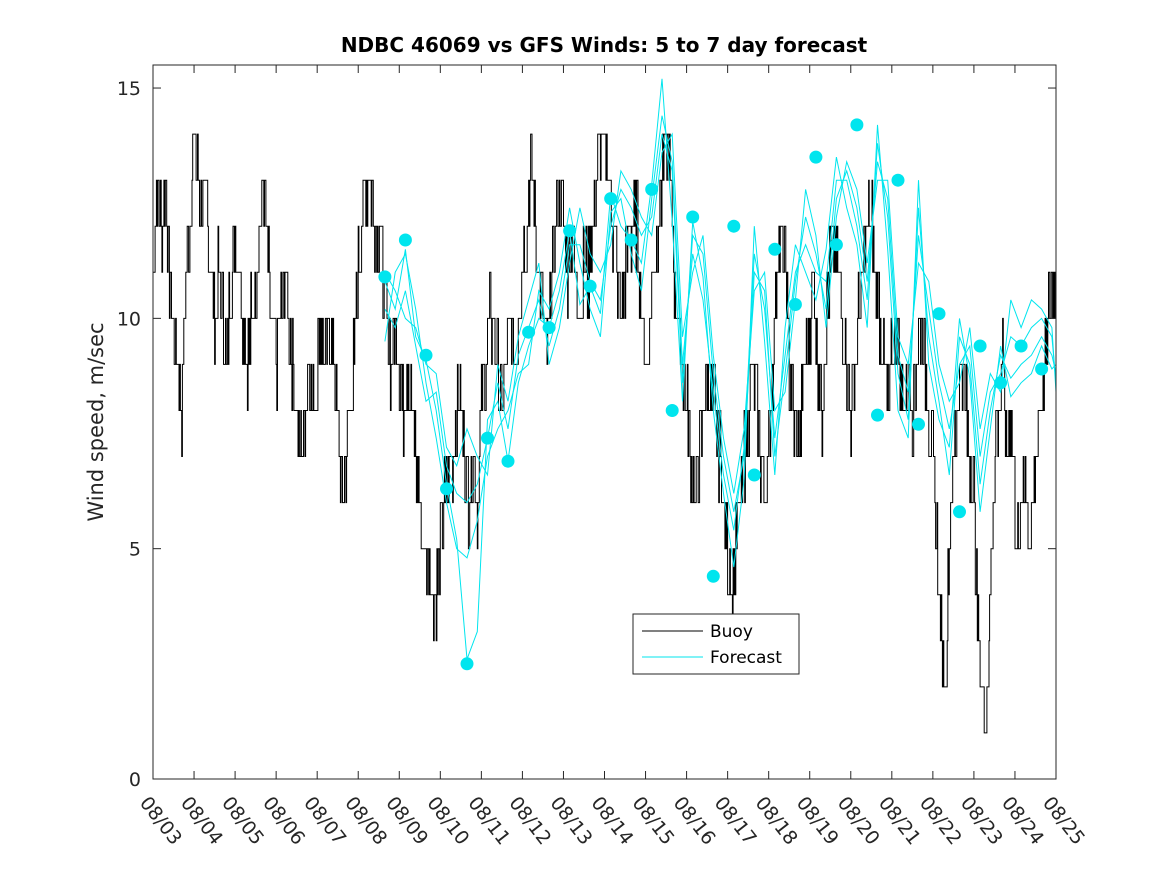 This screenshot has width=1167, height=875. I want to click on y-tick-label: 15, so click(129, 89).